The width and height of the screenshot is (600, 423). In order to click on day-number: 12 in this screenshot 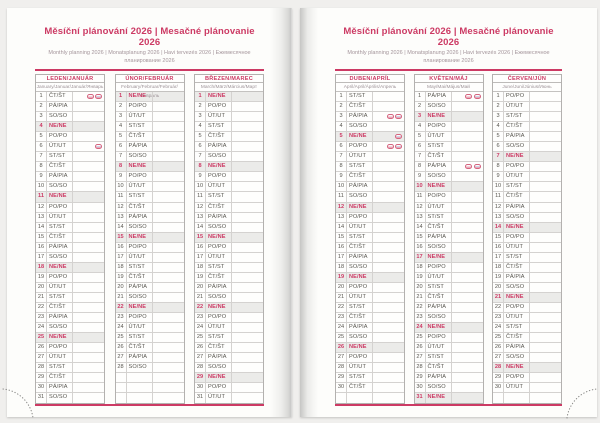, I will do `click(41, 207)`.